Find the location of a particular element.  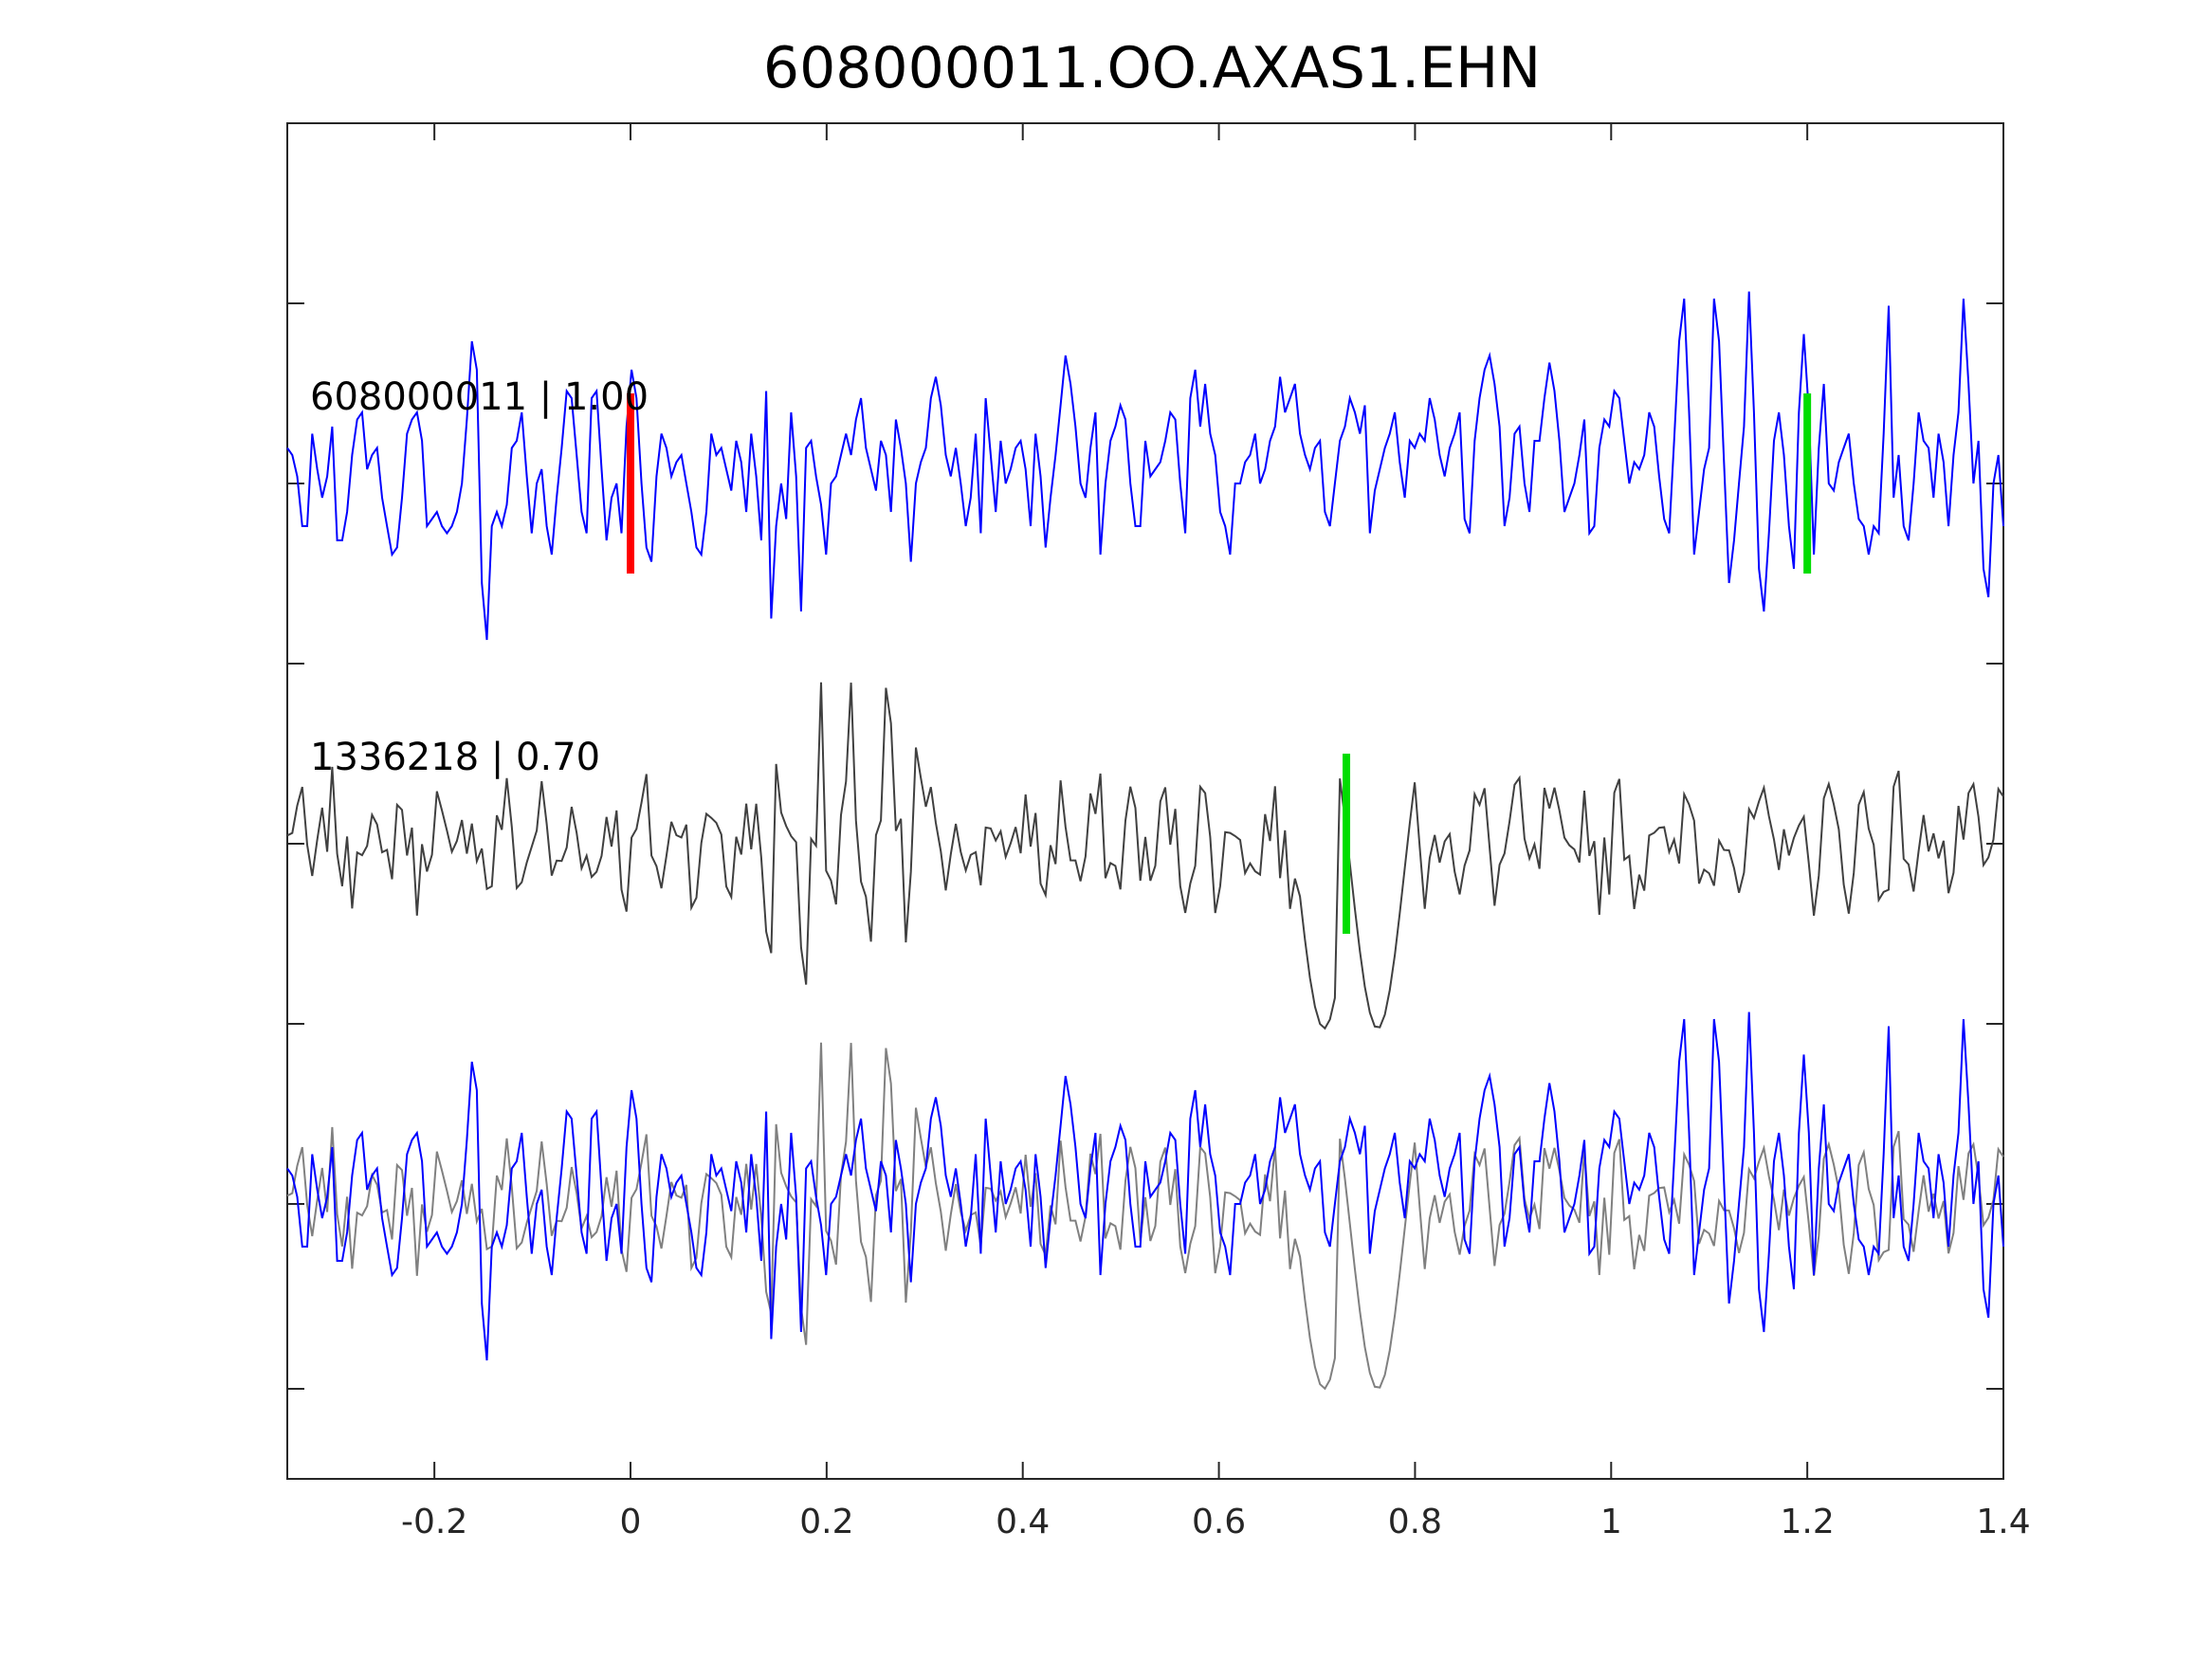

trace-labels: 608000011 | 1.00 1336218 | 0.70 is located at coordinates (479, 577).